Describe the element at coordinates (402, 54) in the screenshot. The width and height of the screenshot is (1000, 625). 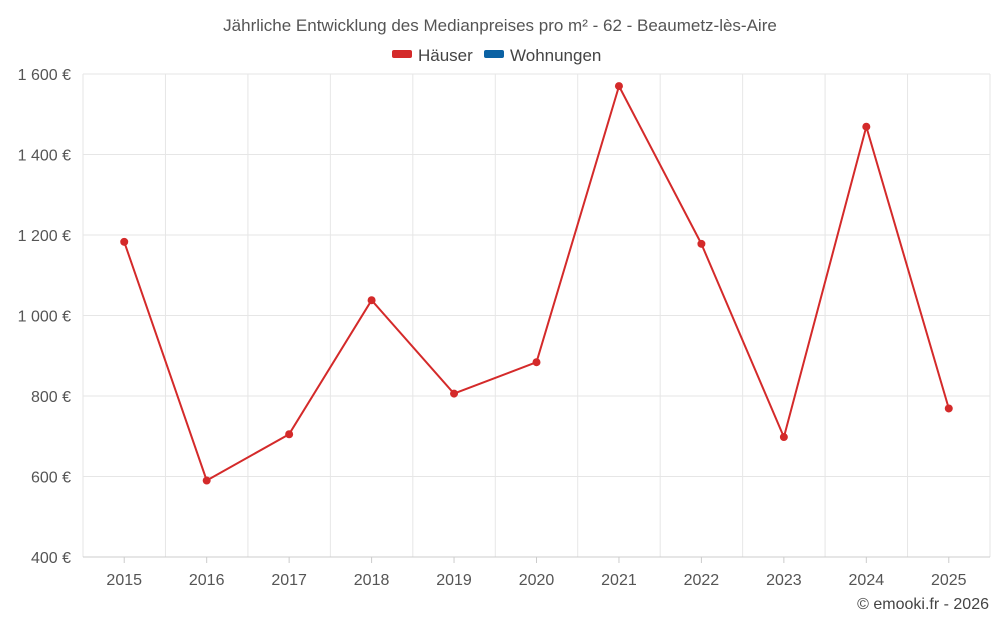
I see `legend-swatch-haeuser` at that location.